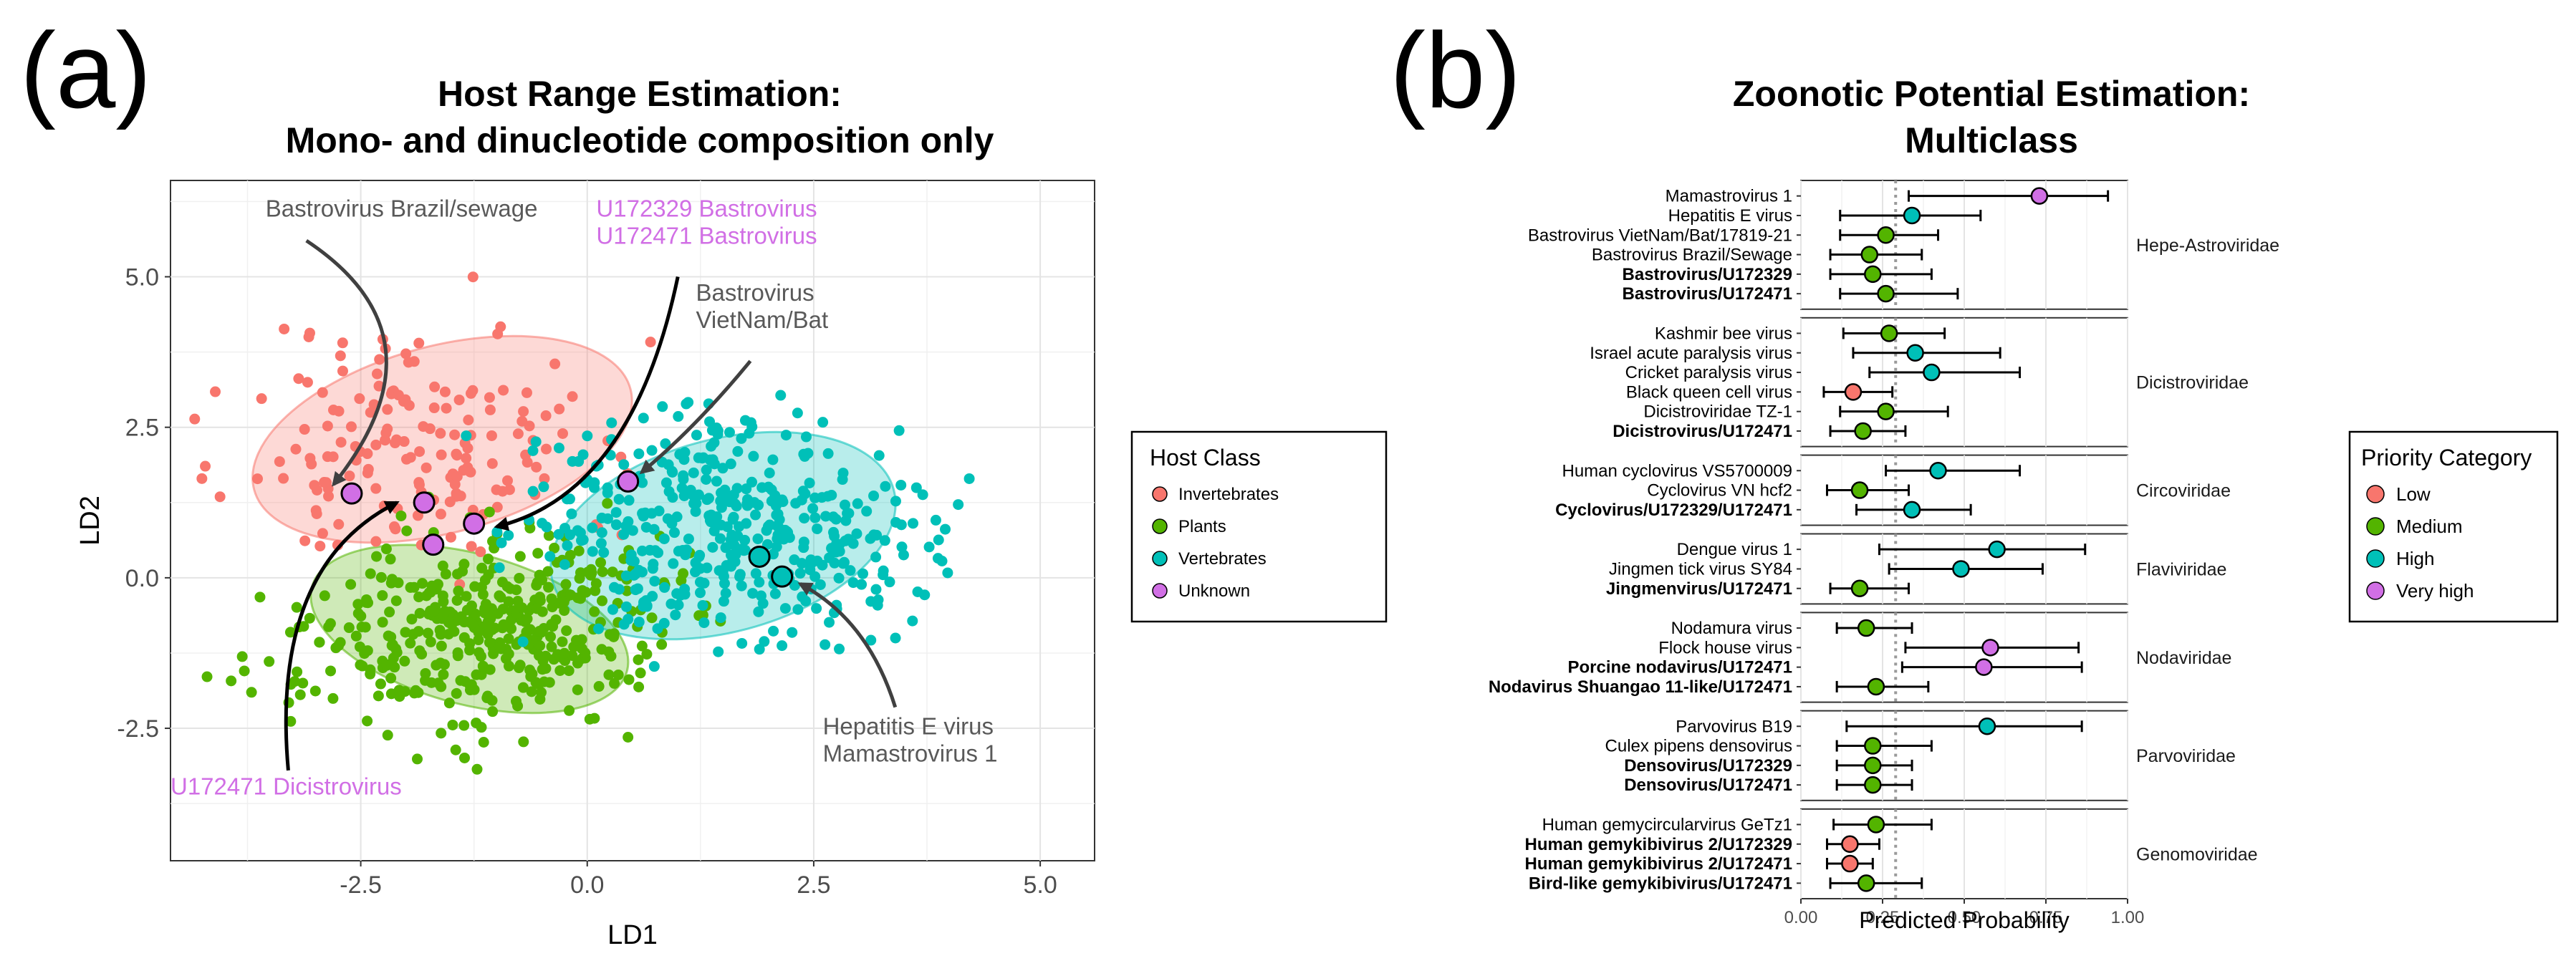 This screenshot has width=2576, height=966. I want to click on row-label: Cyclovirus/U172329/U172471, so click(1673, 510).